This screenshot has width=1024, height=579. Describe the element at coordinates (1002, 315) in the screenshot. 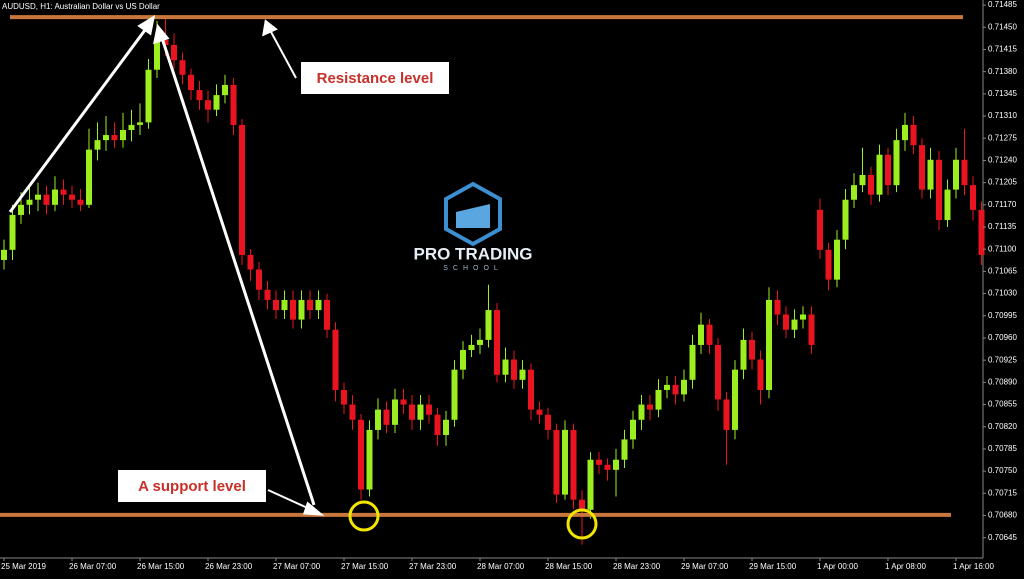

I see `y-tick-label: 0.70995` at that location.